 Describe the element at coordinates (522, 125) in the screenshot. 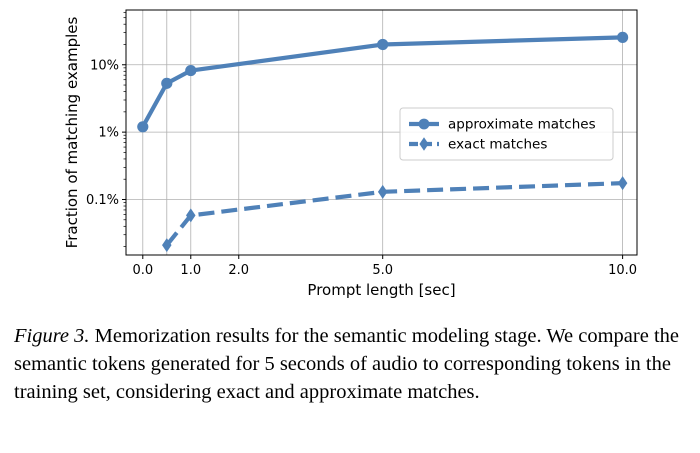

I see `legend-label: approximate matches` at that location.